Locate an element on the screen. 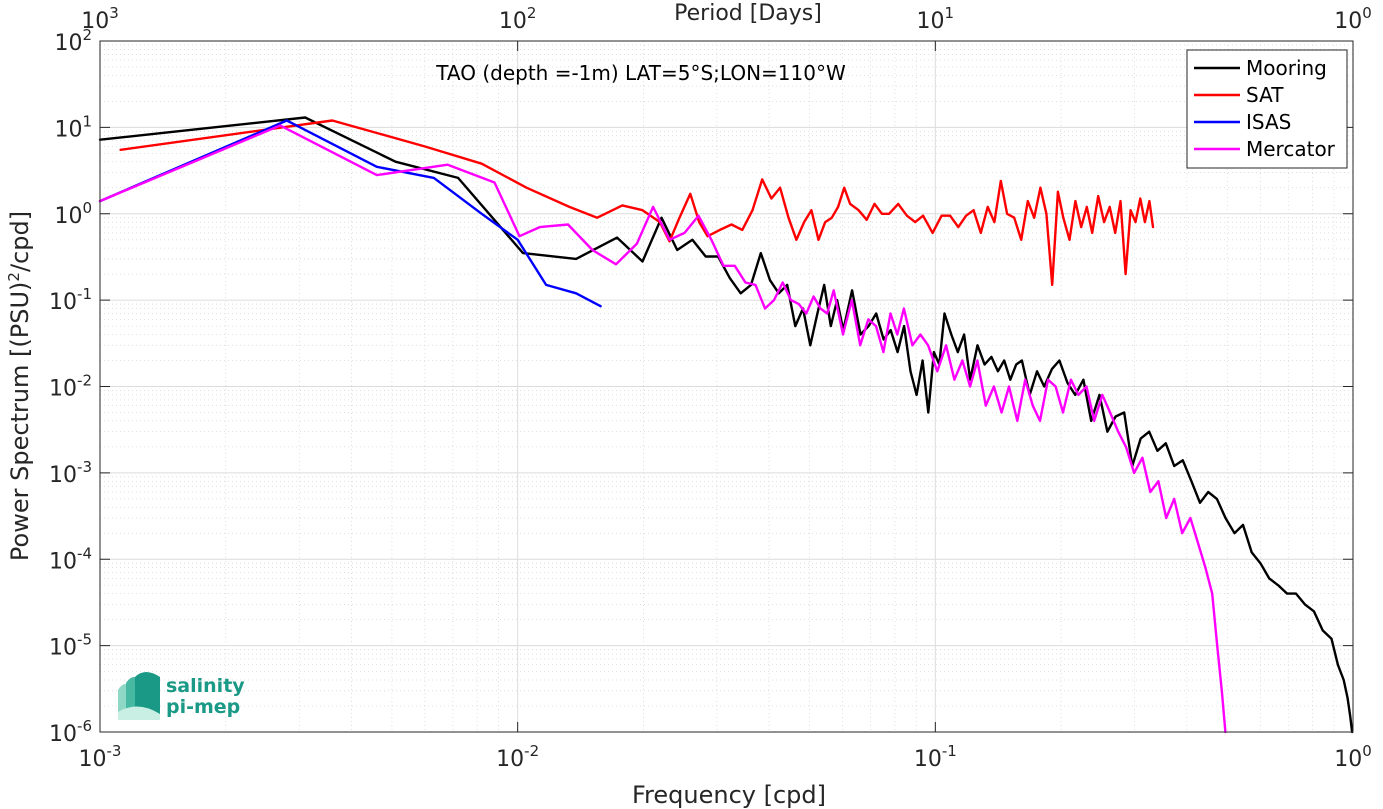 The width and height of the screenshot is (1383, 809). y-tick-label: 10⁻² is located at coordinates (70, 387).